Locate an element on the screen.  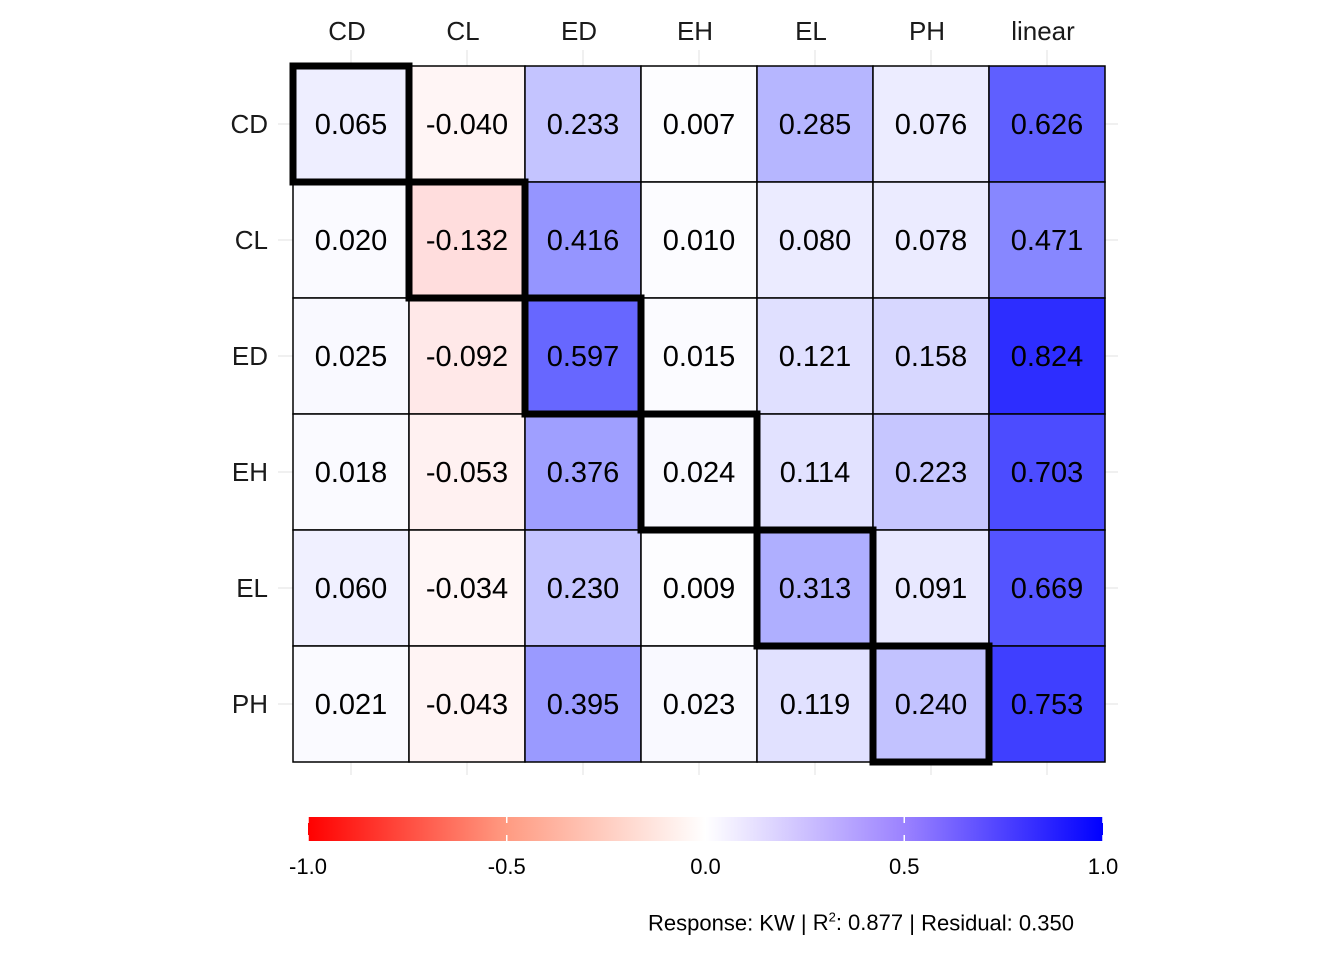
legend-tick-label: 0.0 is located at coordinates (705, 866).